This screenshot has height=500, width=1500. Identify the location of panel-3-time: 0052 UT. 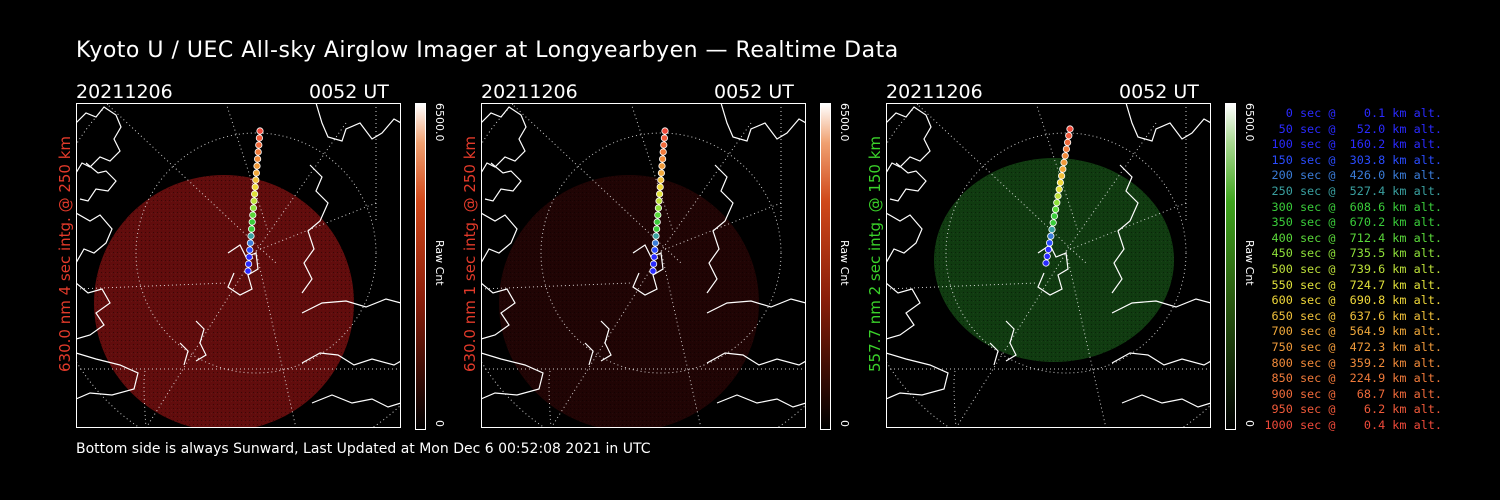
(1159, 92).